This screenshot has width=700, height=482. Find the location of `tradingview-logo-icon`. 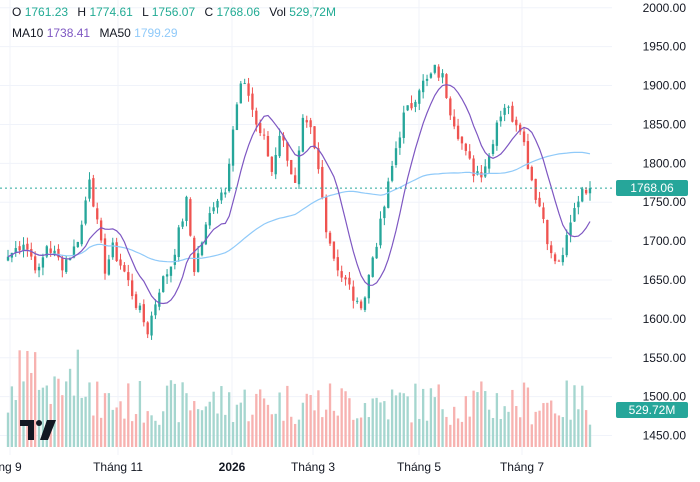

tradingview-logo-icon is located at coordinates (39, 430).